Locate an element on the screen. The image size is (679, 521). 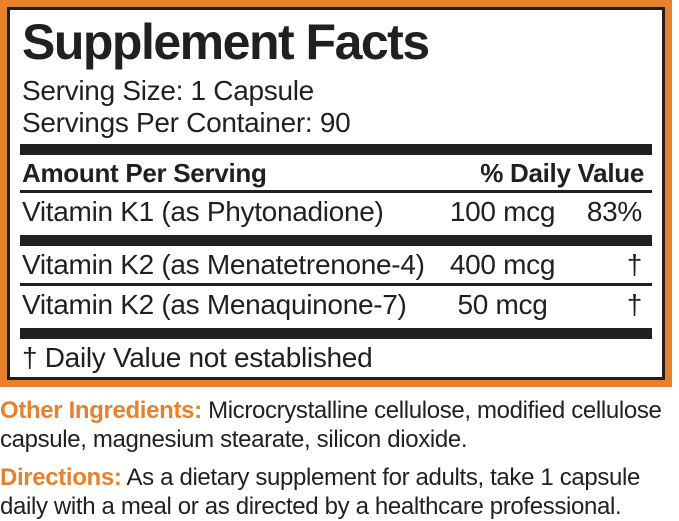
other-ingredients-heading: Other Ingredients: is located at coordinates (101, 410).